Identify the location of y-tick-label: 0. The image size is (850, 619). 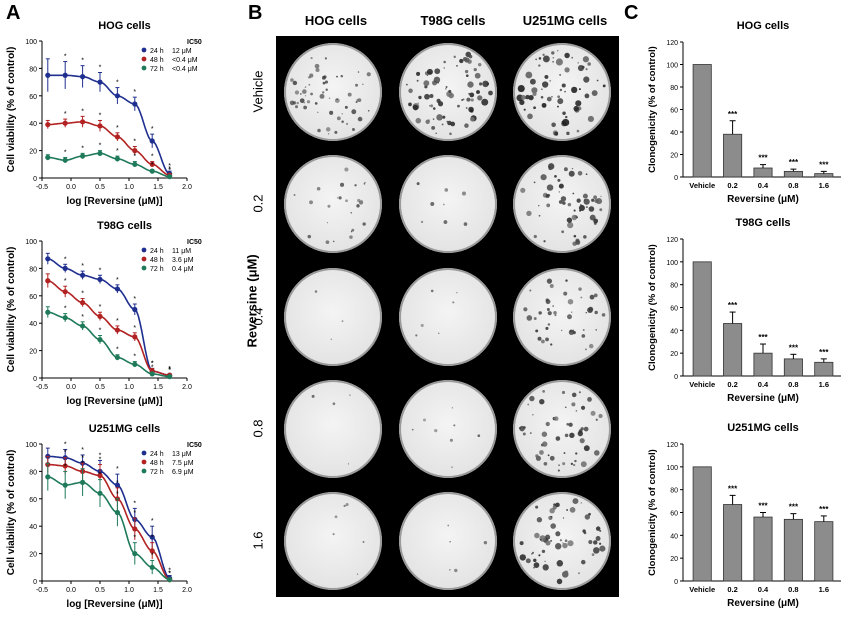
(35, 179).